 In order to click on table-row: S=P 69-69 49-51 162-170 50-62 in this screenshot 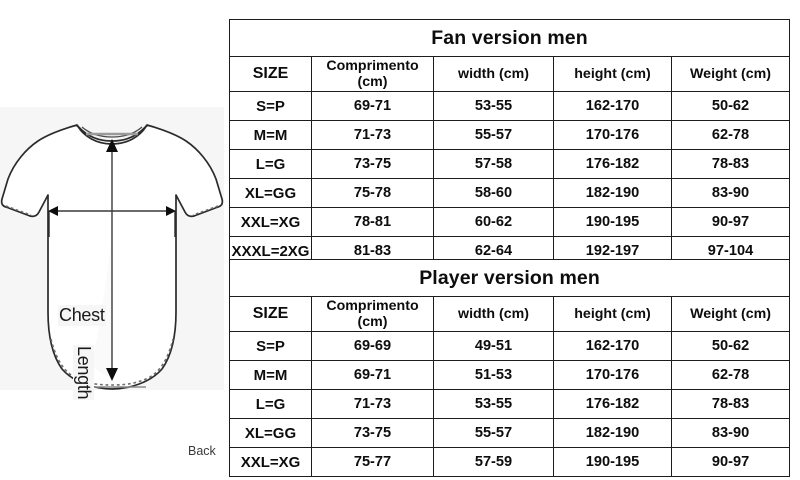, I will do `click(510, 346)`.